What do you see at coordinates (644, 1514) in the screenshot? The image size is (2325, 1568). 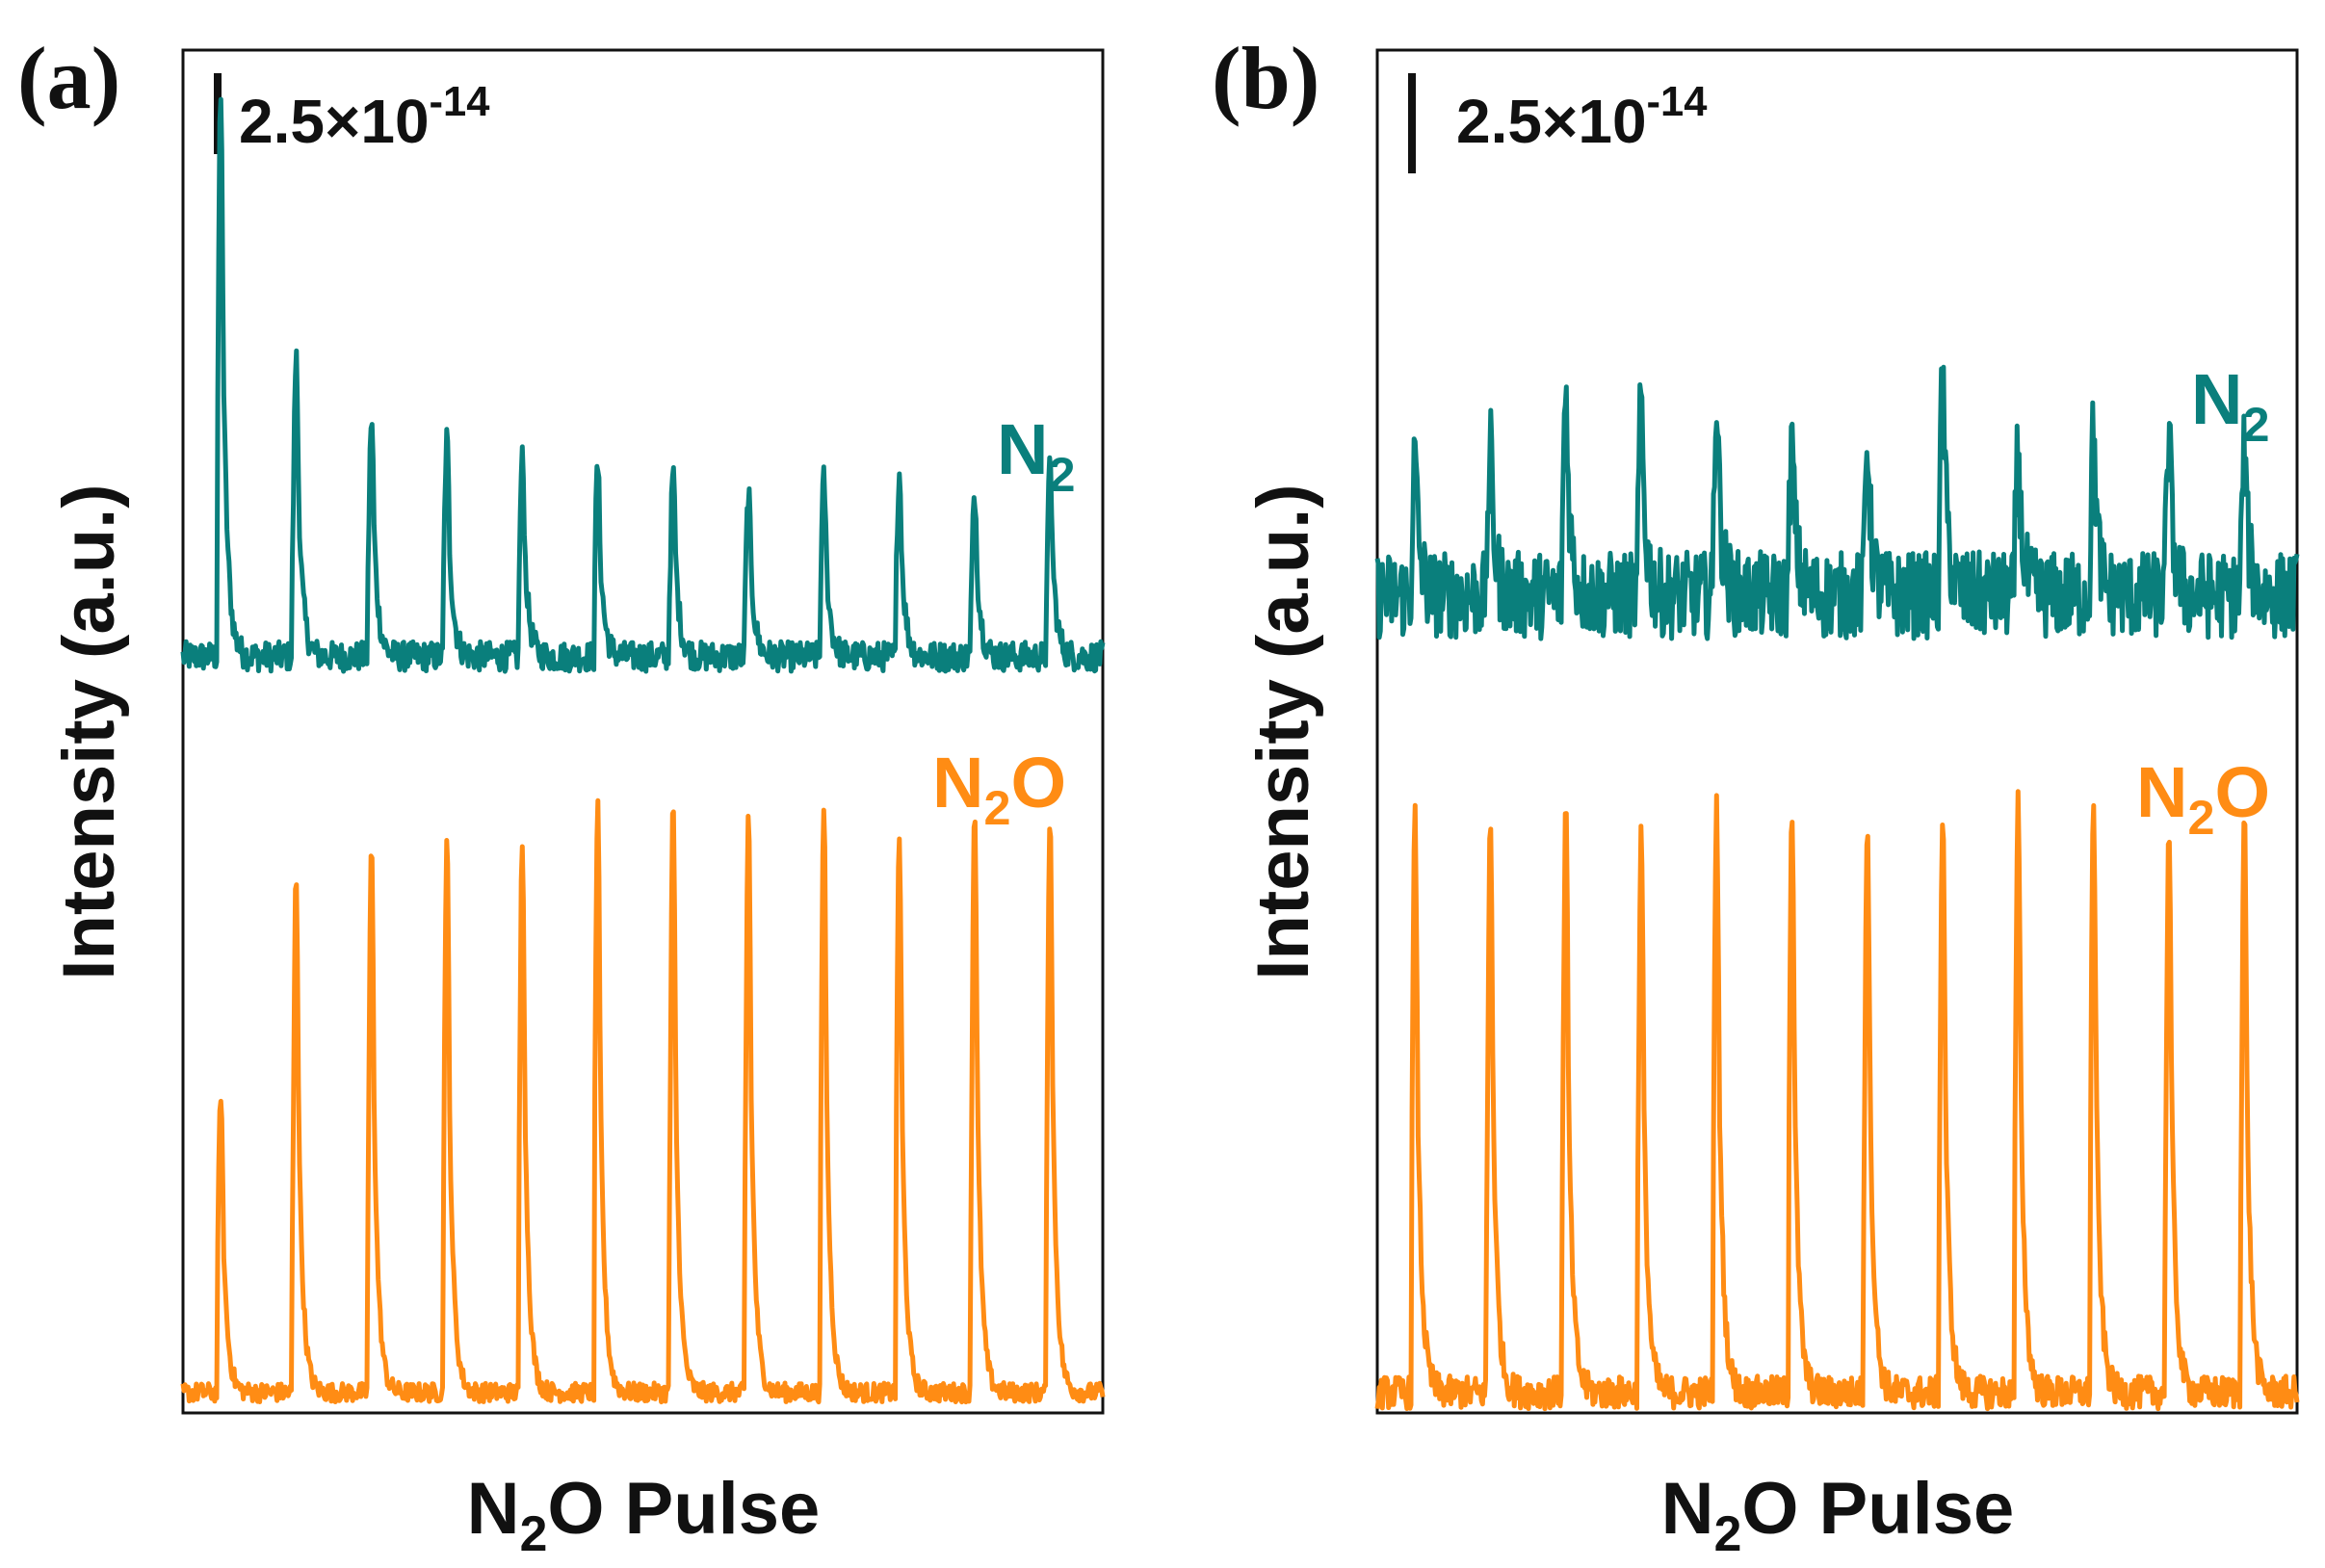 I see `panel-a-xlabel: N2O Pulse` at bounding box center [644, 1514].